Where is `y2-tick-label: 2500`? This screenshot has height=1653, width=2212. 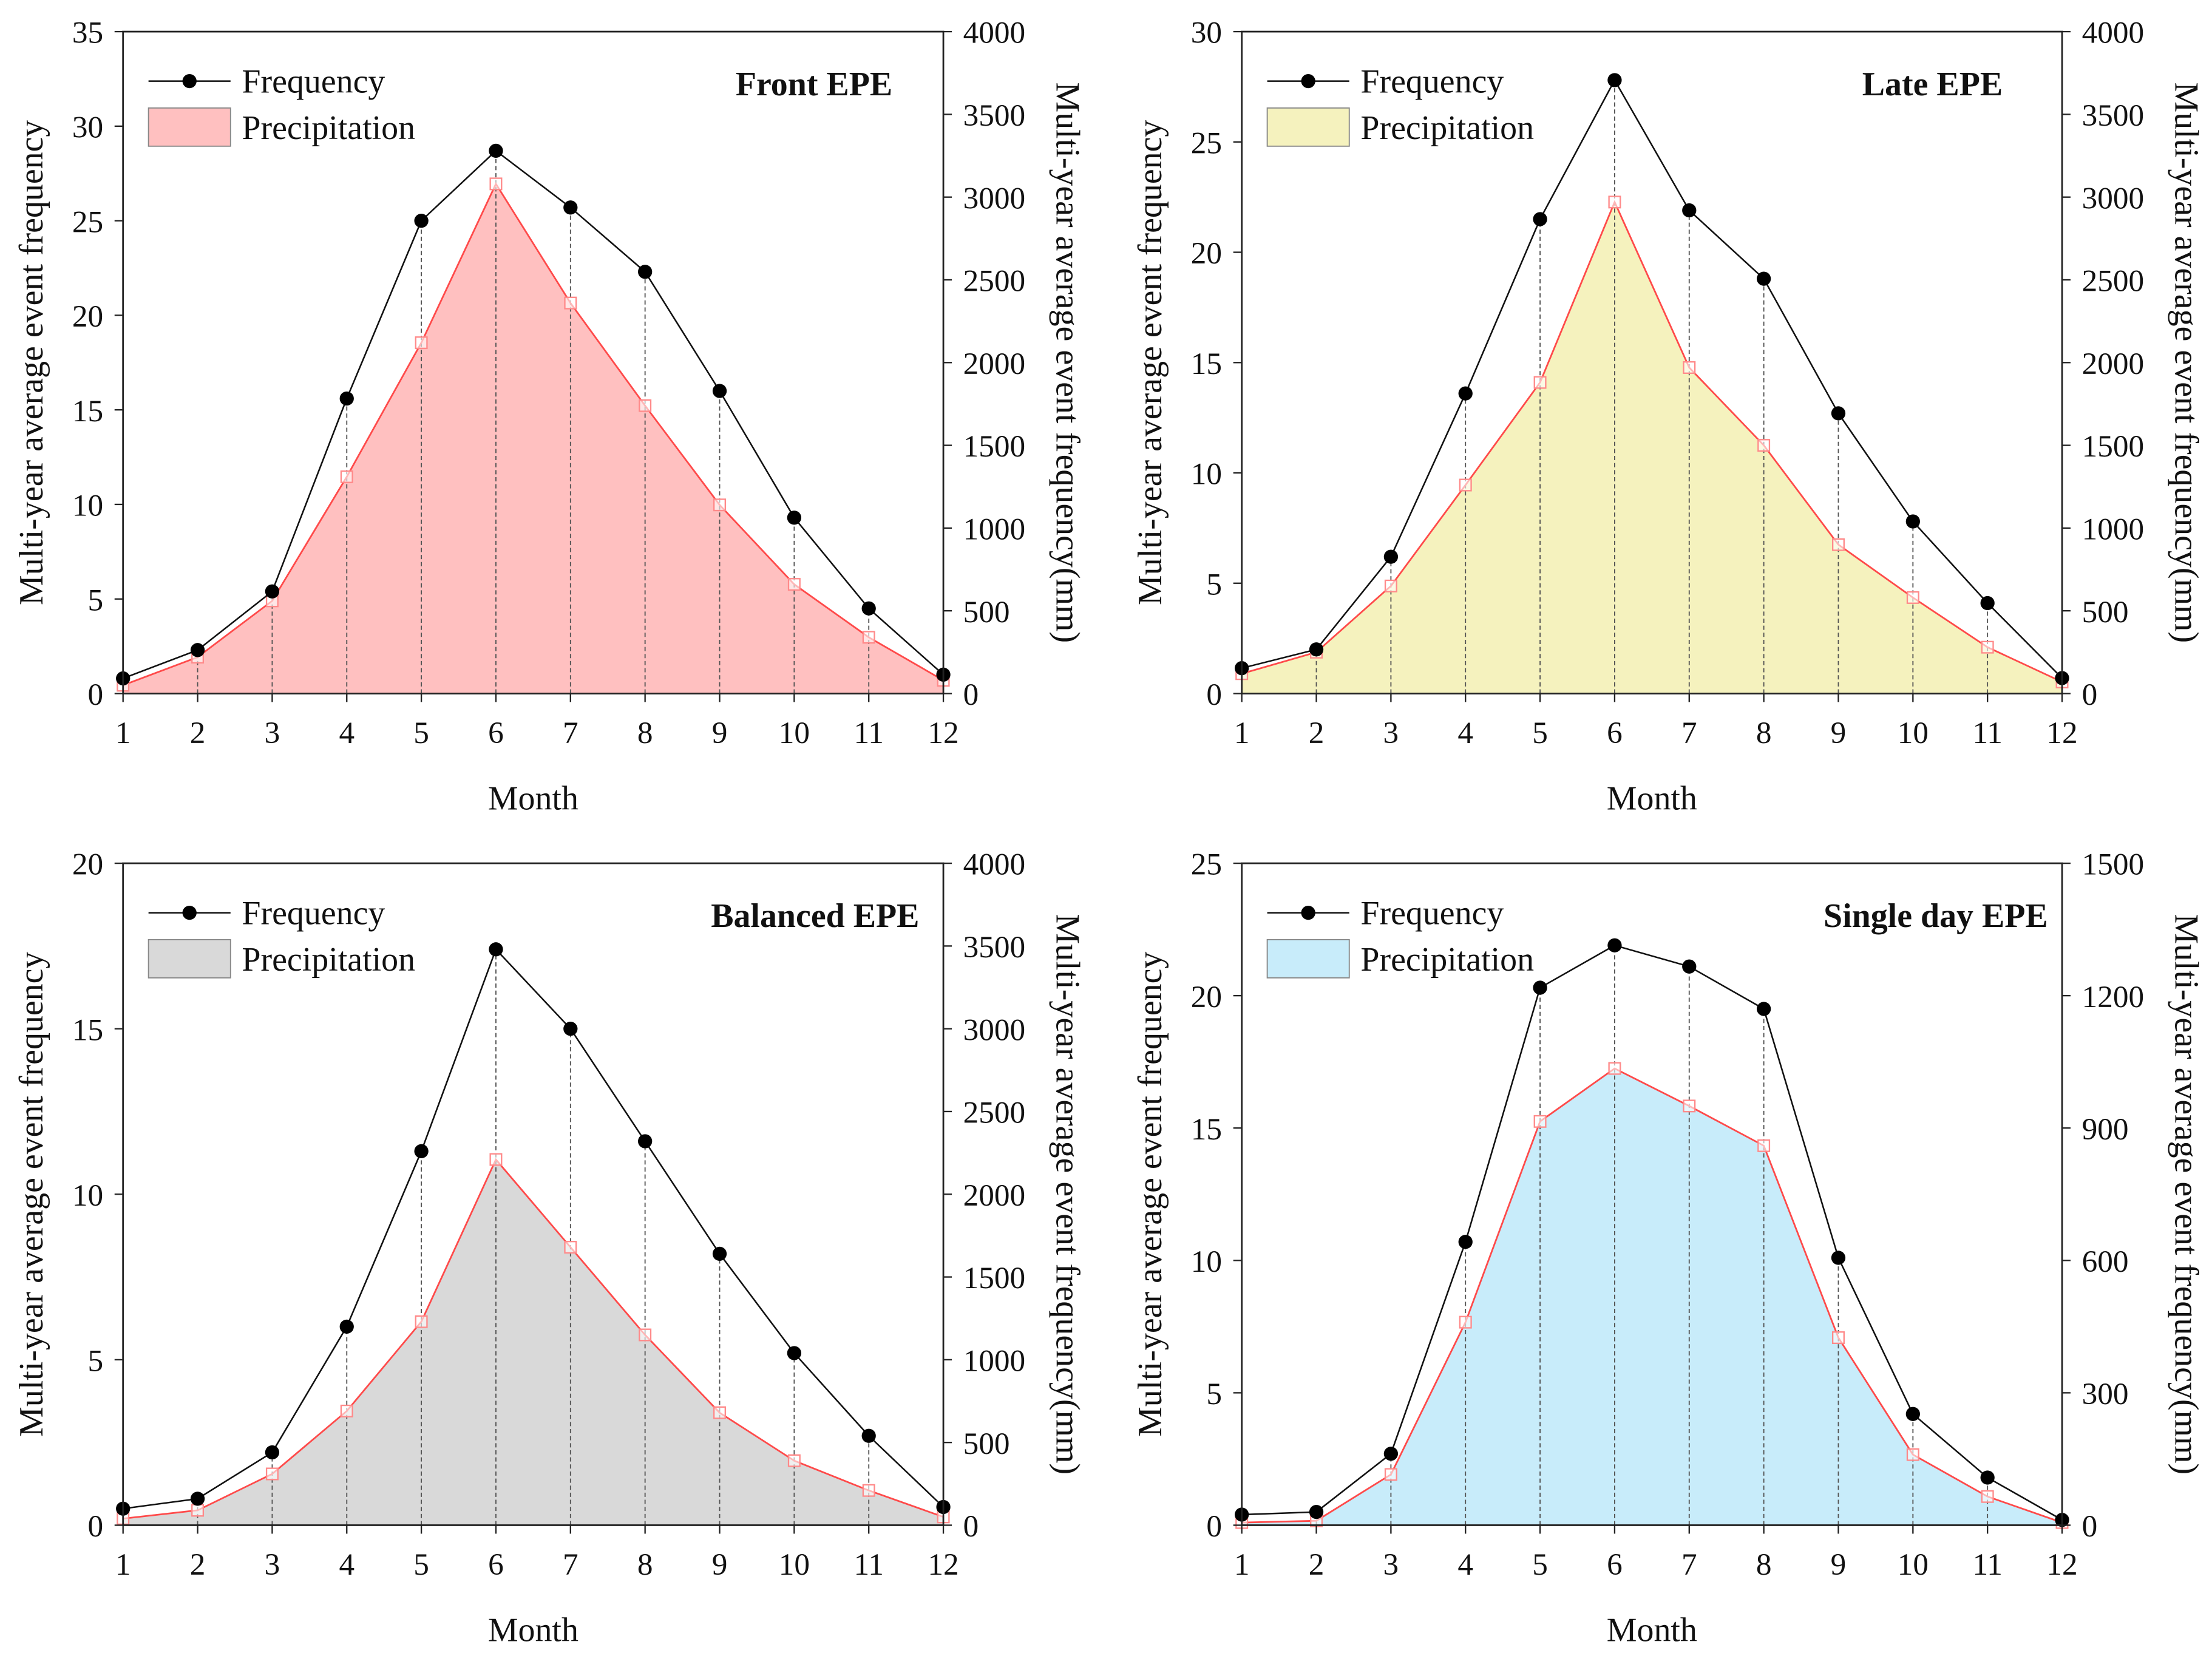 y2-tick-label: 2500 is located at coordinates (994, 281).